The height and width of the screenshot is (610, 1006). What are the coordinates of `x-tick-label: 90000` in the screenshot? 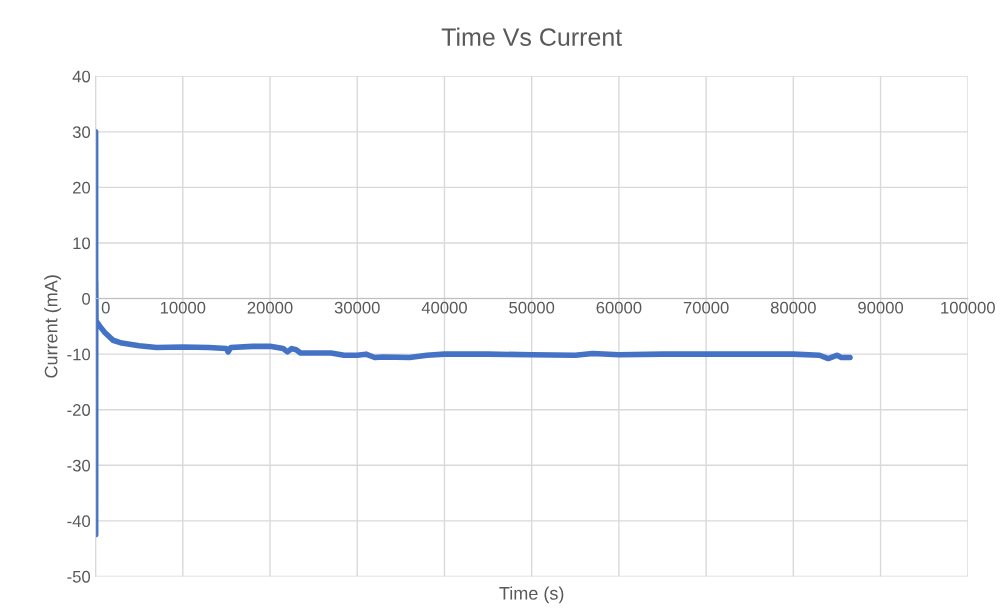 It's located at (881, 307).